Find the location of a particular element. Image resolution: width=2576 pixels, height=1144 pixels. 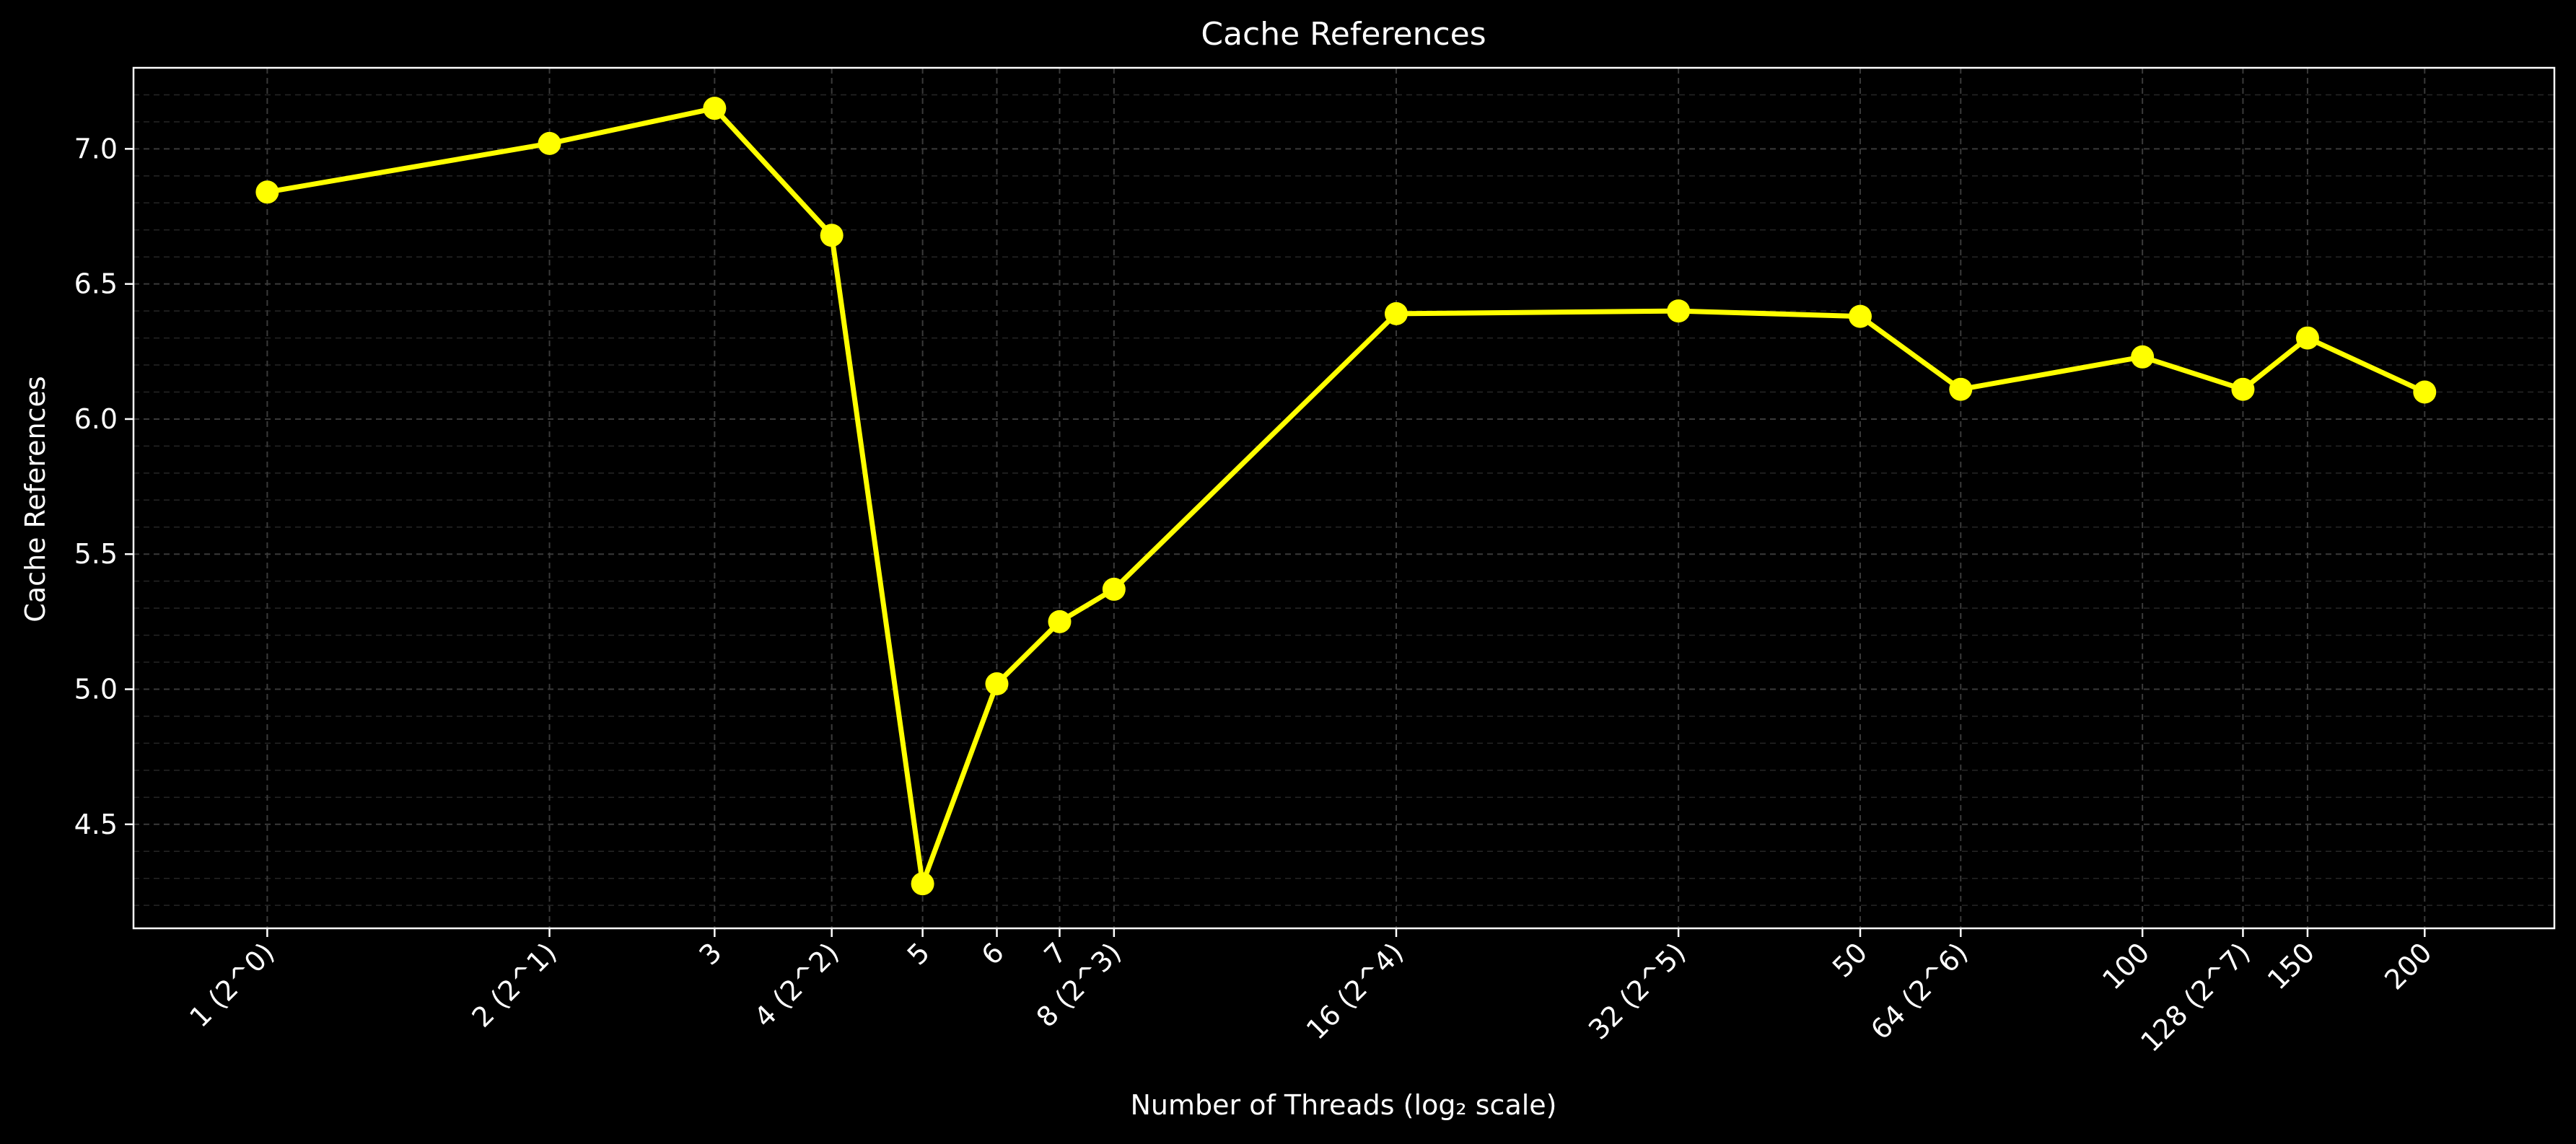

y-axis-label: Cache References is located at coordinates (35, 499).